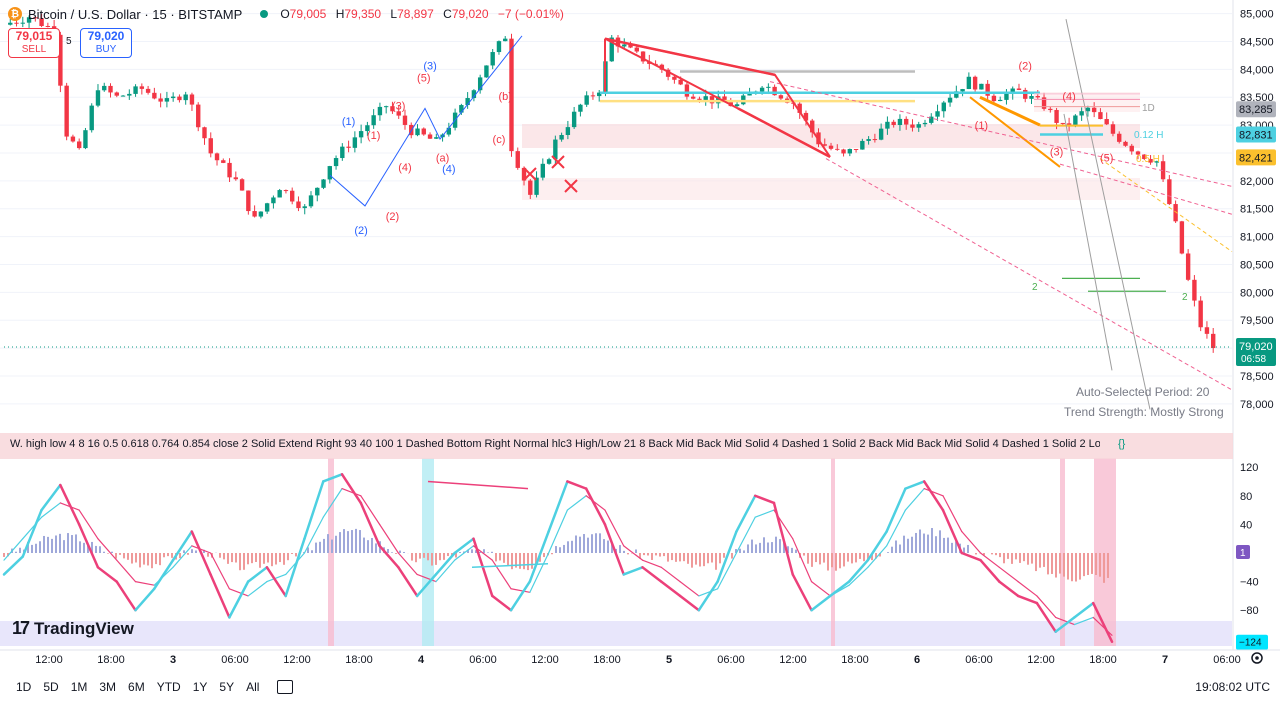 The image size is (1280, 701). Describe the element at coordinates (73, 628) in the screenshot. I see `tradingview-logo: 17 TradingView` at that location.